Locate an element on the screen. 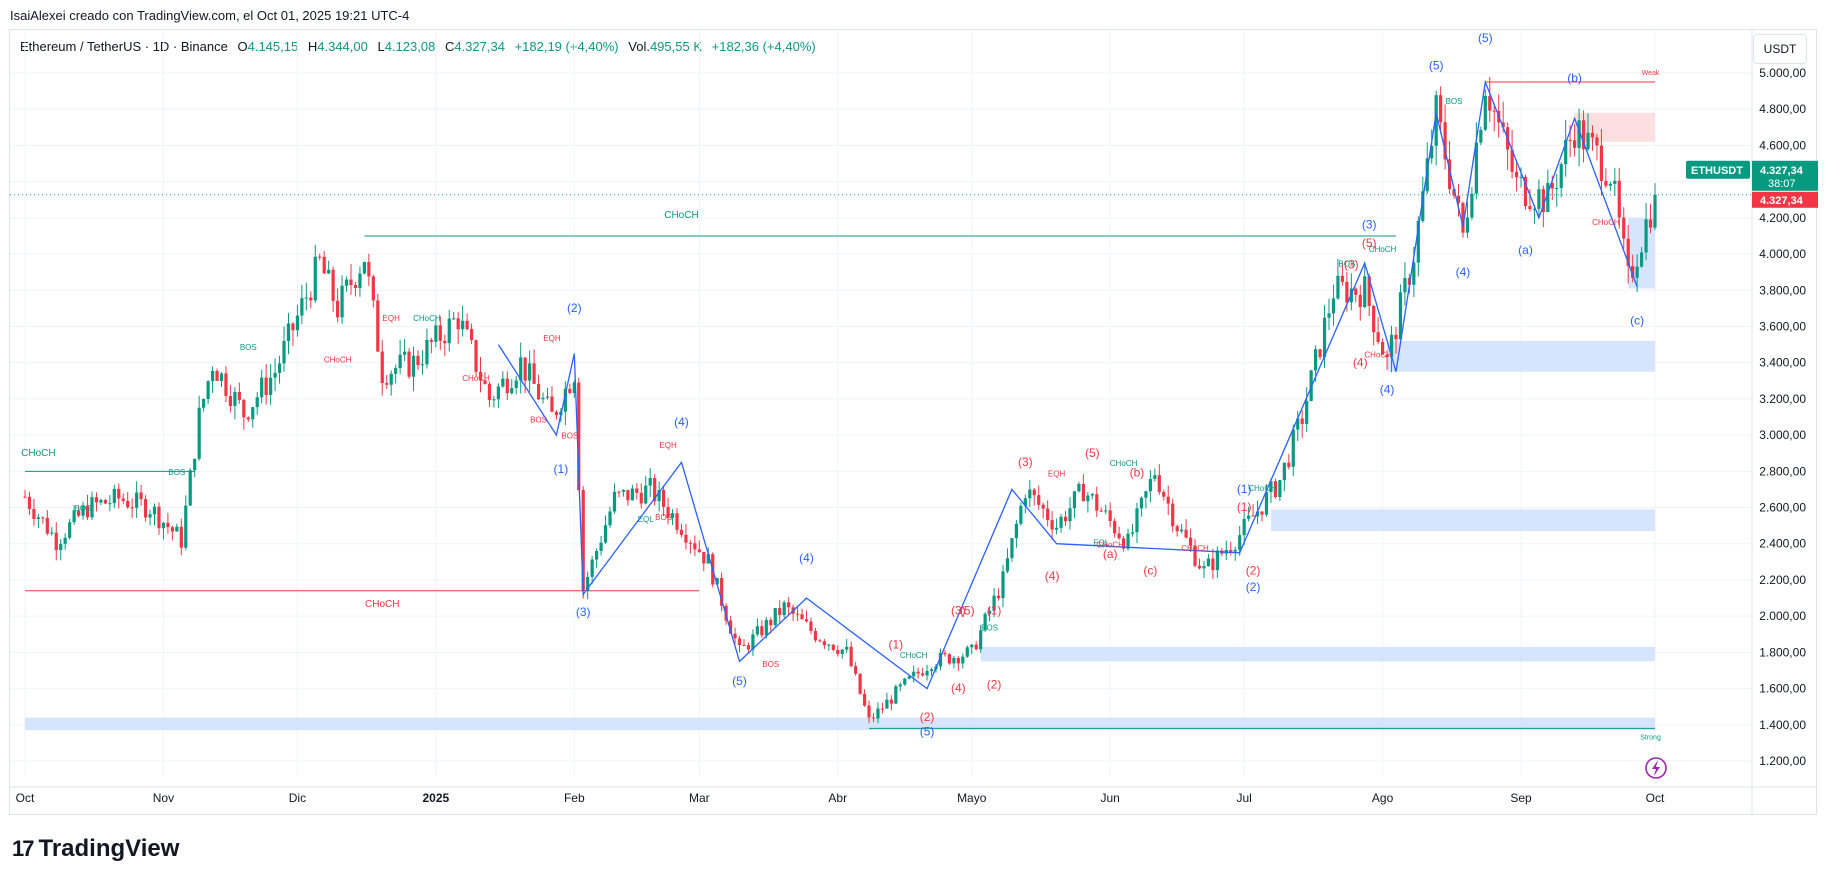 Image resolution: width=1826 pixels, height=880 pixels. close-value: 4.327,34 is located at coordinates (479, 46).